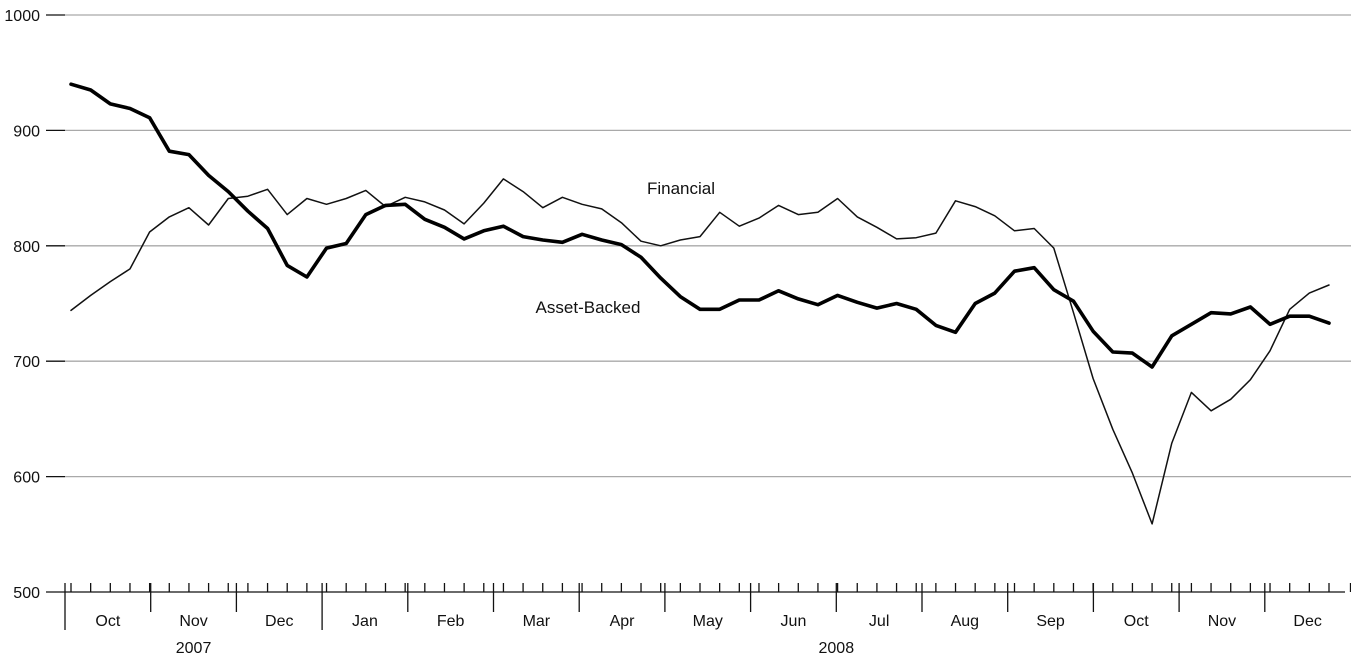 The image size is (1351, 660). Describe the element at coordinates (26, 247) in the screenshot. I see `y-tick-label: 800` at that location.